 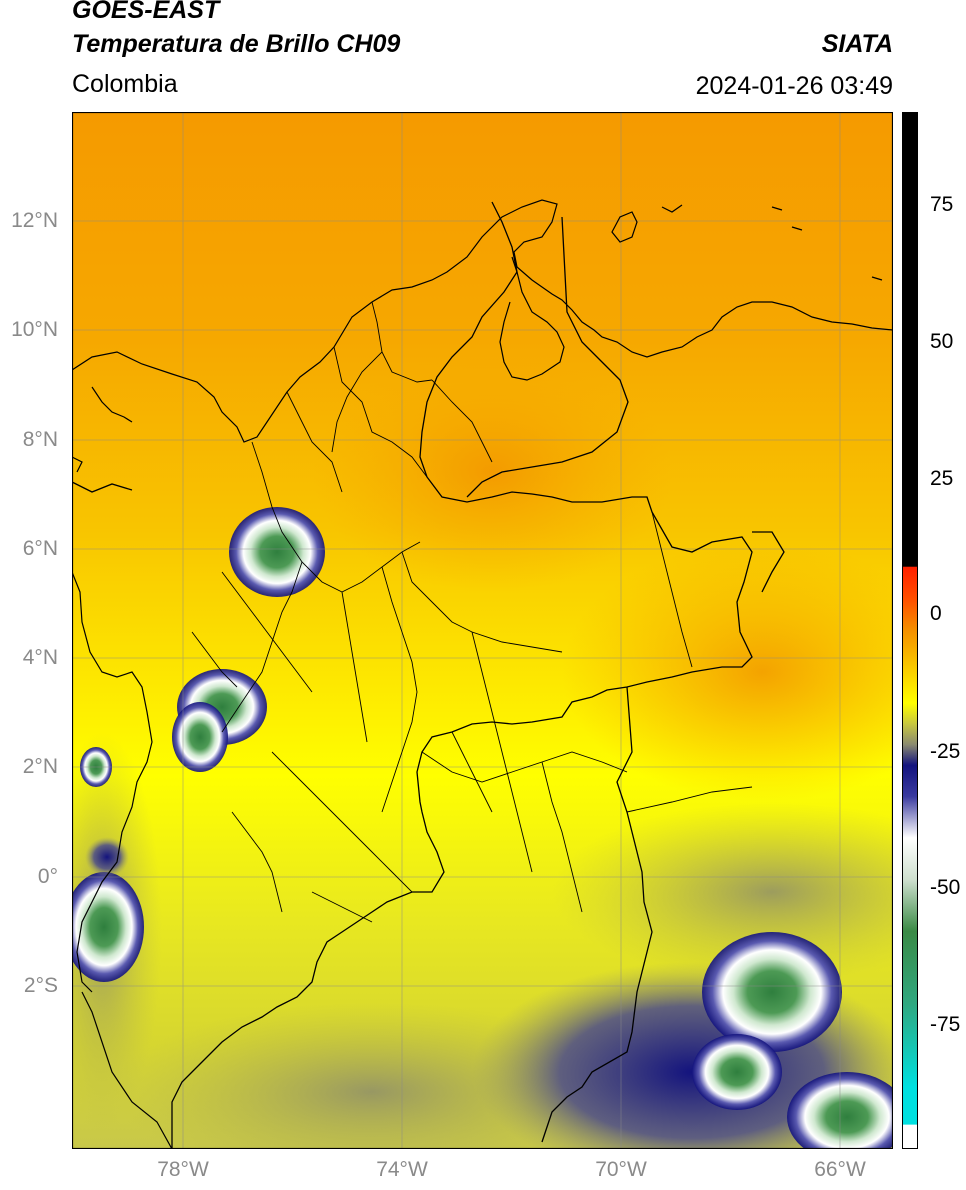 I want to click on colorbar-tick-50: 50, so click(x=942, y=341).